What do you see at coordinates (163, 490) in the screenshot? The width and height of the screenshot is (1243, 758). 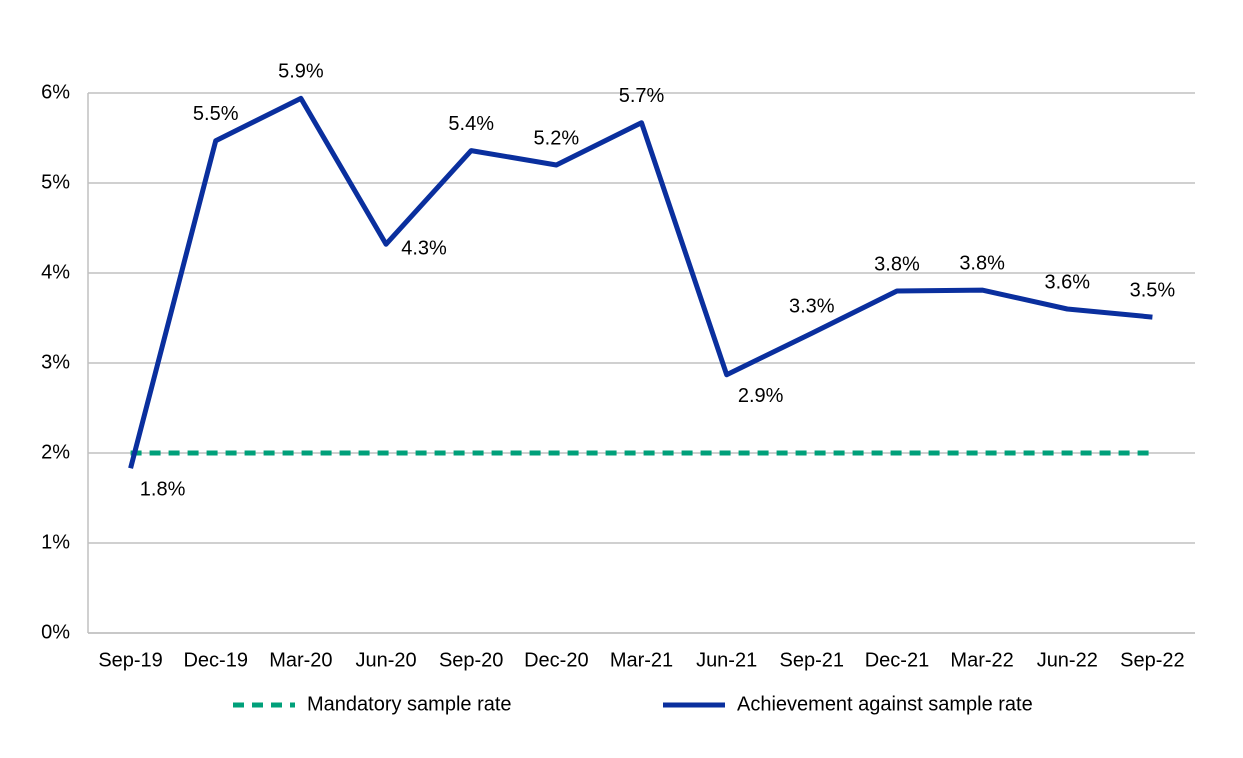 I see `data-label: 1.8%` at bounding box center [163, 490].